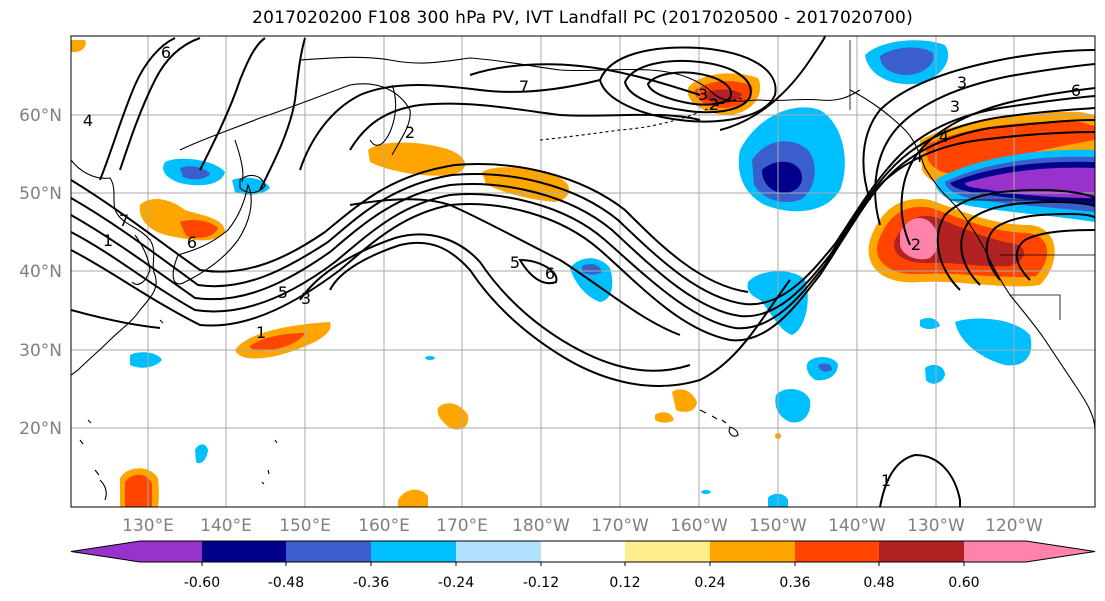 This screenshot has height=601, width=1105. What do you see at coordinates (709, 583) in the screenshot?
I see `colorbar-label: 0.24` at bounding box center [709, 583].